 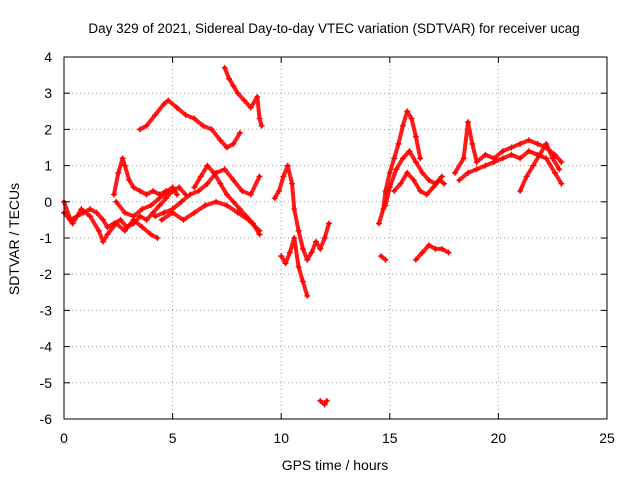 I want to click on x-tick-label: 20, so click(x=499, y=438).